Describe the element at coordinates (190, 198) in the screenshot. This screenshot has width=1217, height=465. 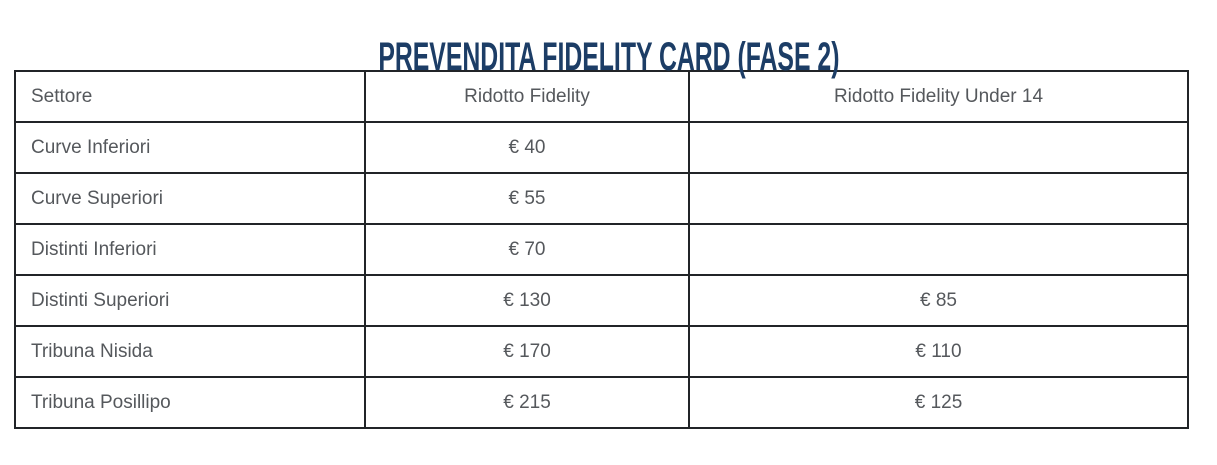
I see `sector-label: Curve Superiori` at that location.